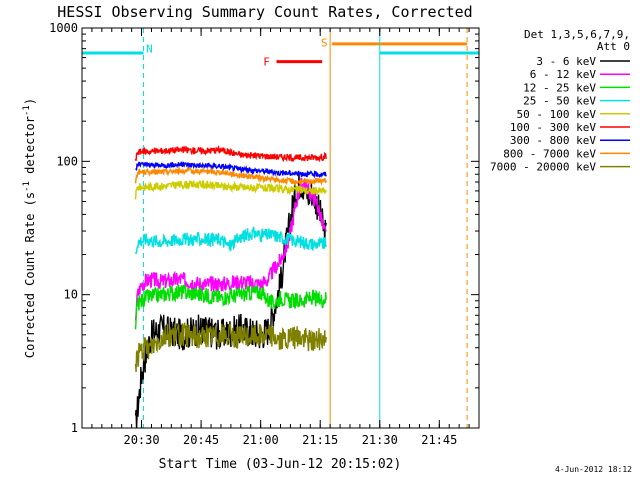 This screenshot has width=640, height=480. What do you see at coordinates (543, 167) in the screenshot?
I see `legend-label-8: 7000 - 20000 keV` at bounding box center [543, 167].